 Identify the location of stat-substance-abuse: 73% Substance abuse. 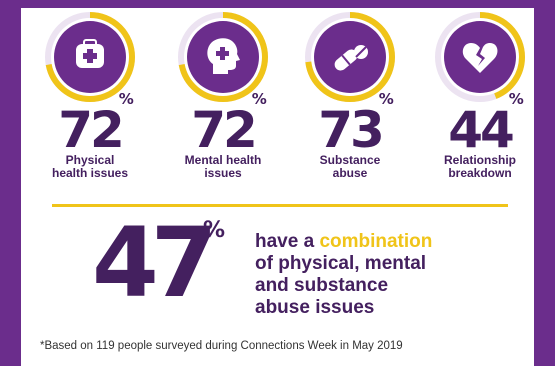
(350, 95).